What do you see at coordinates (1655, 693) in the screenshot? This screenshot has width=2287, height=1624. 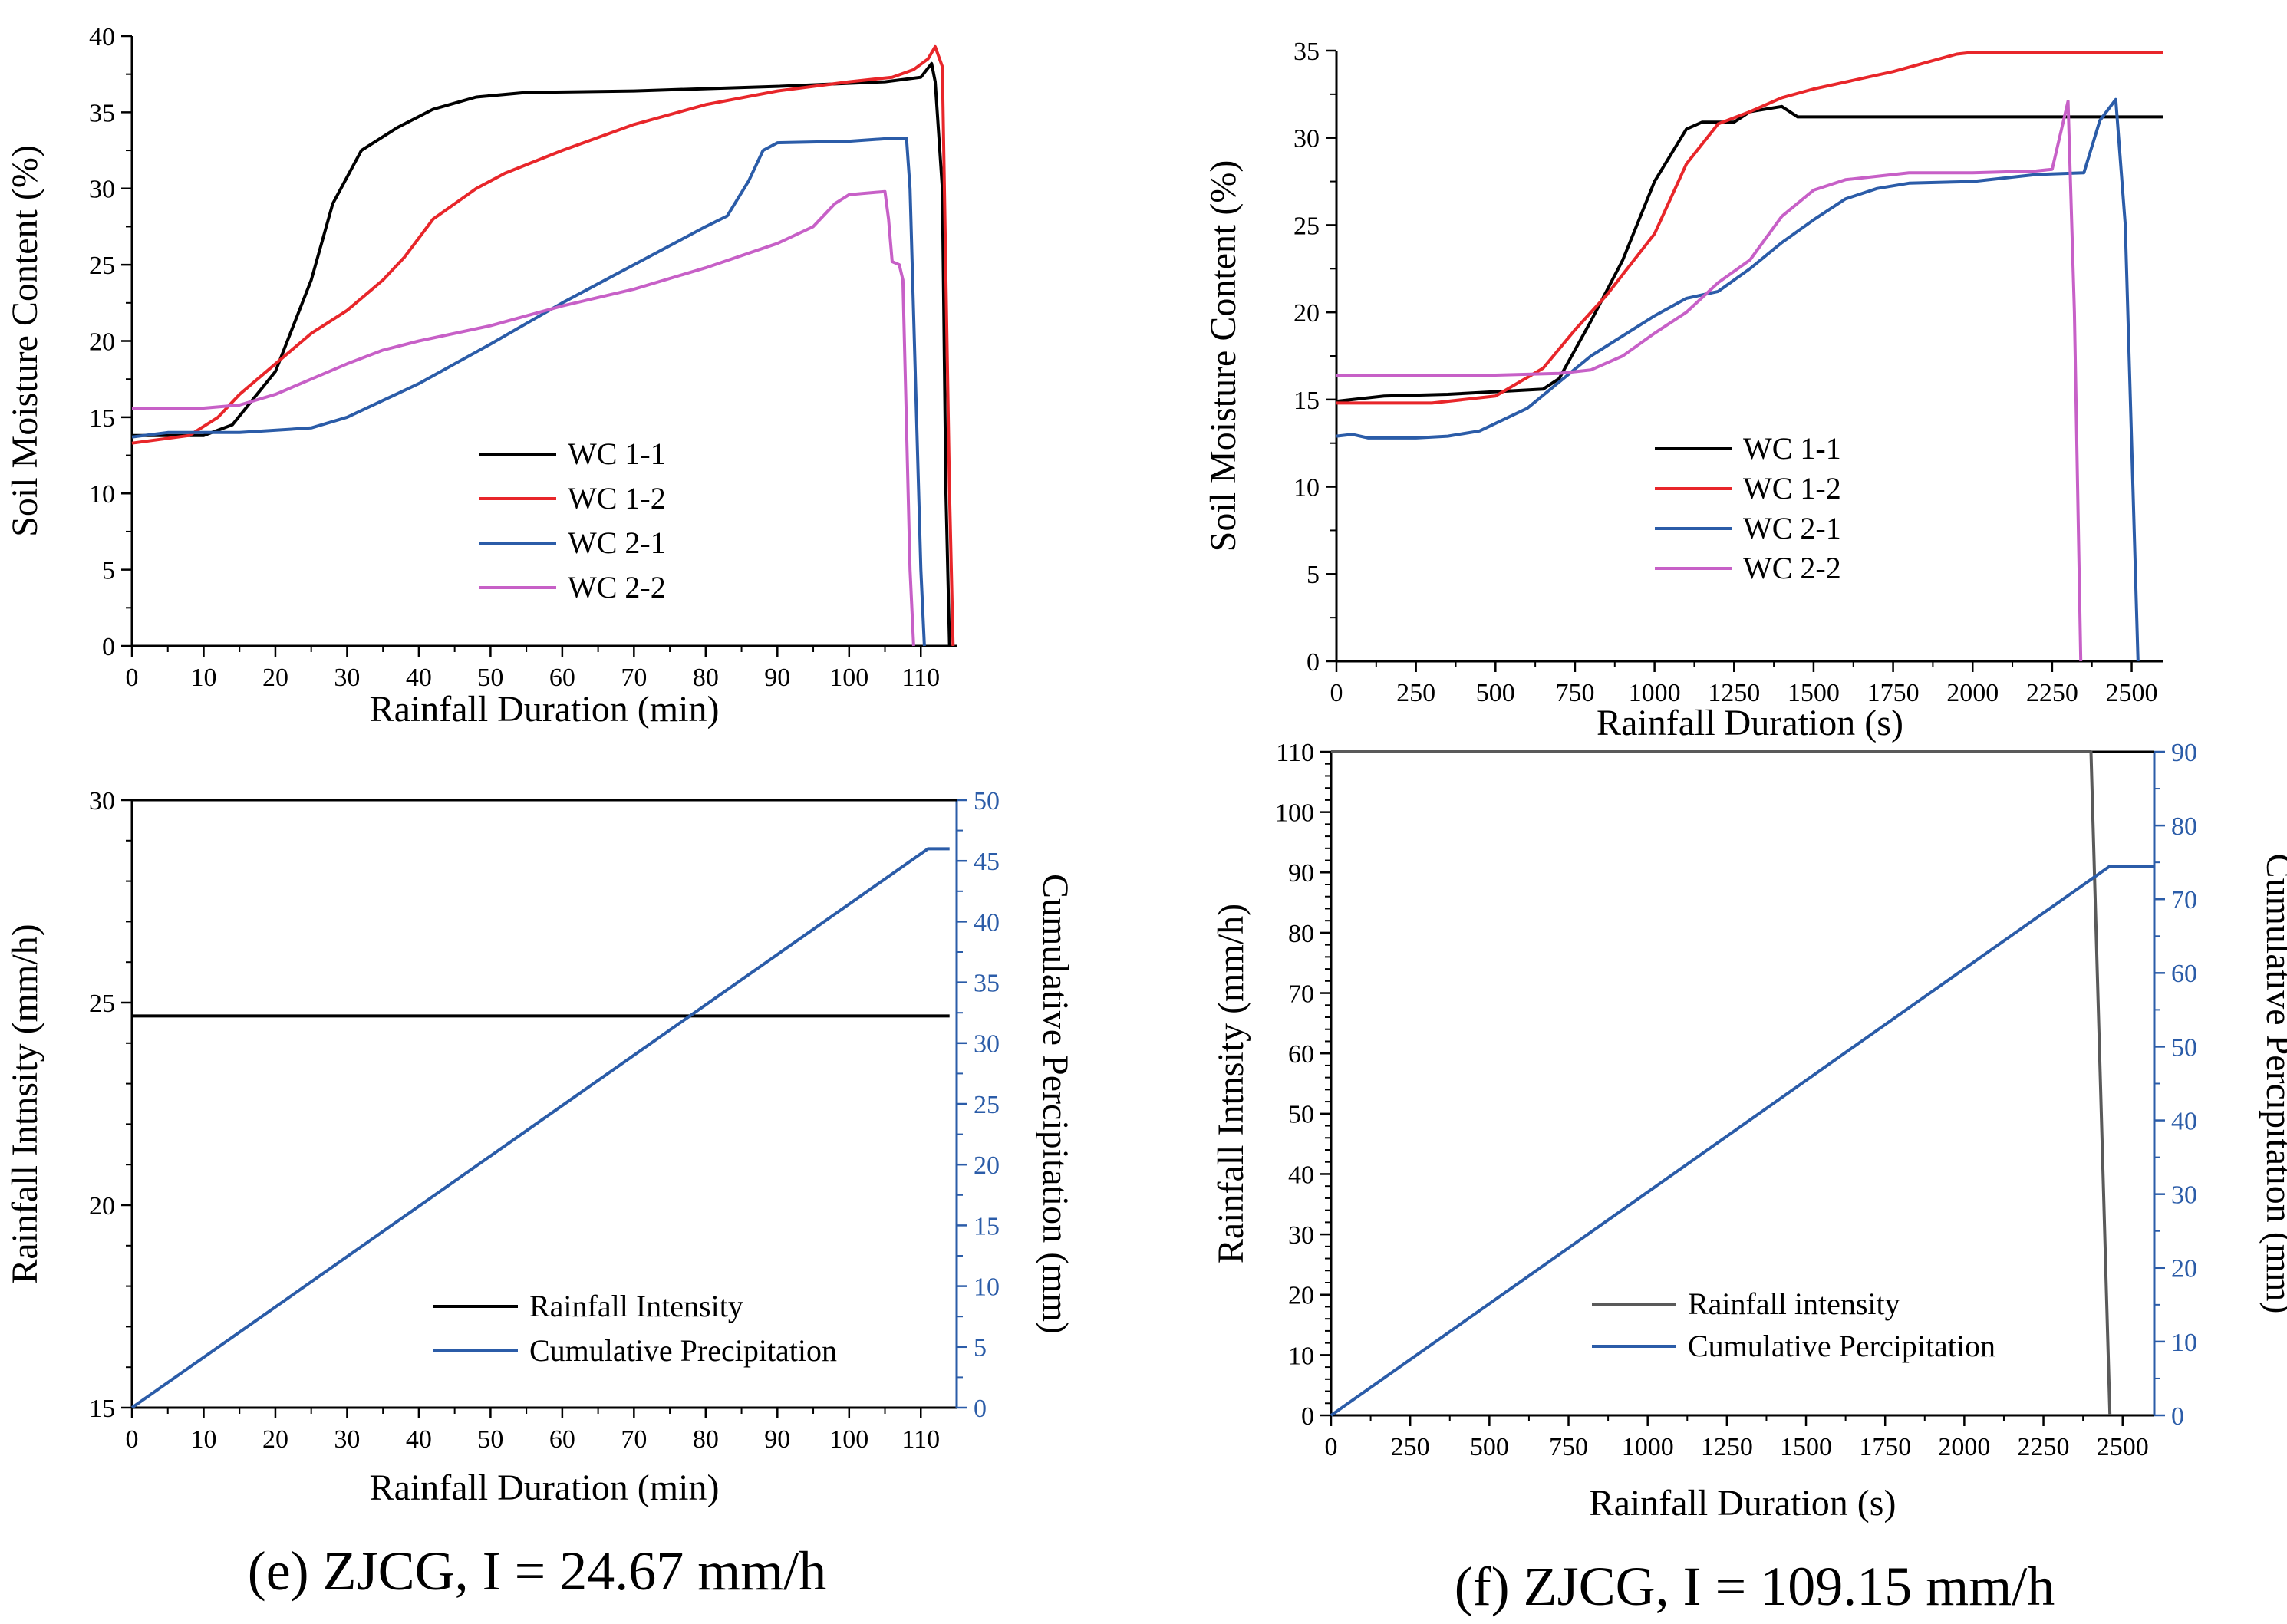 I see `x-tick-label: 1000` at bounding box center [1655, 693].